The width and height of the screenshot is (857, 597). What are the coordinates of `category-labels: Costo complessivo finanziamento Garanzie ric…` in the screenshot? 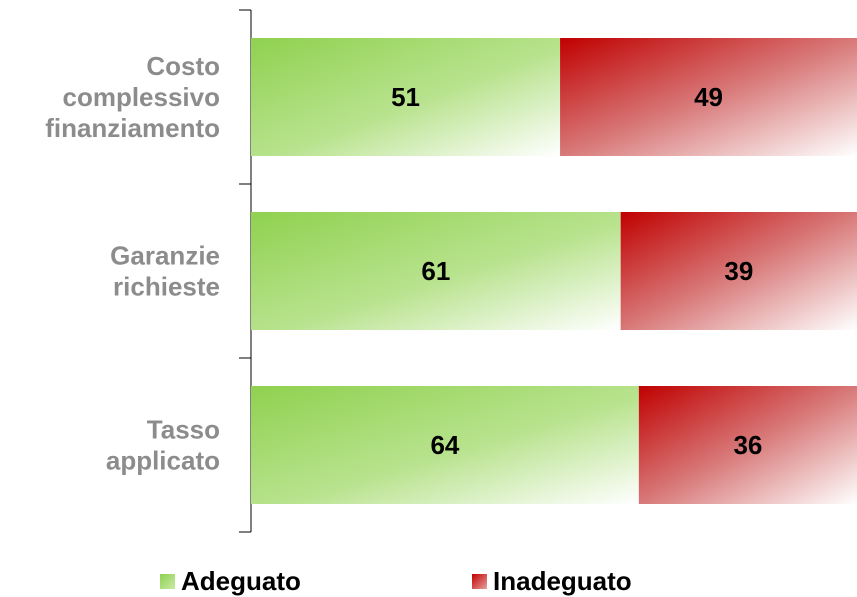 It's located at (132, 263).